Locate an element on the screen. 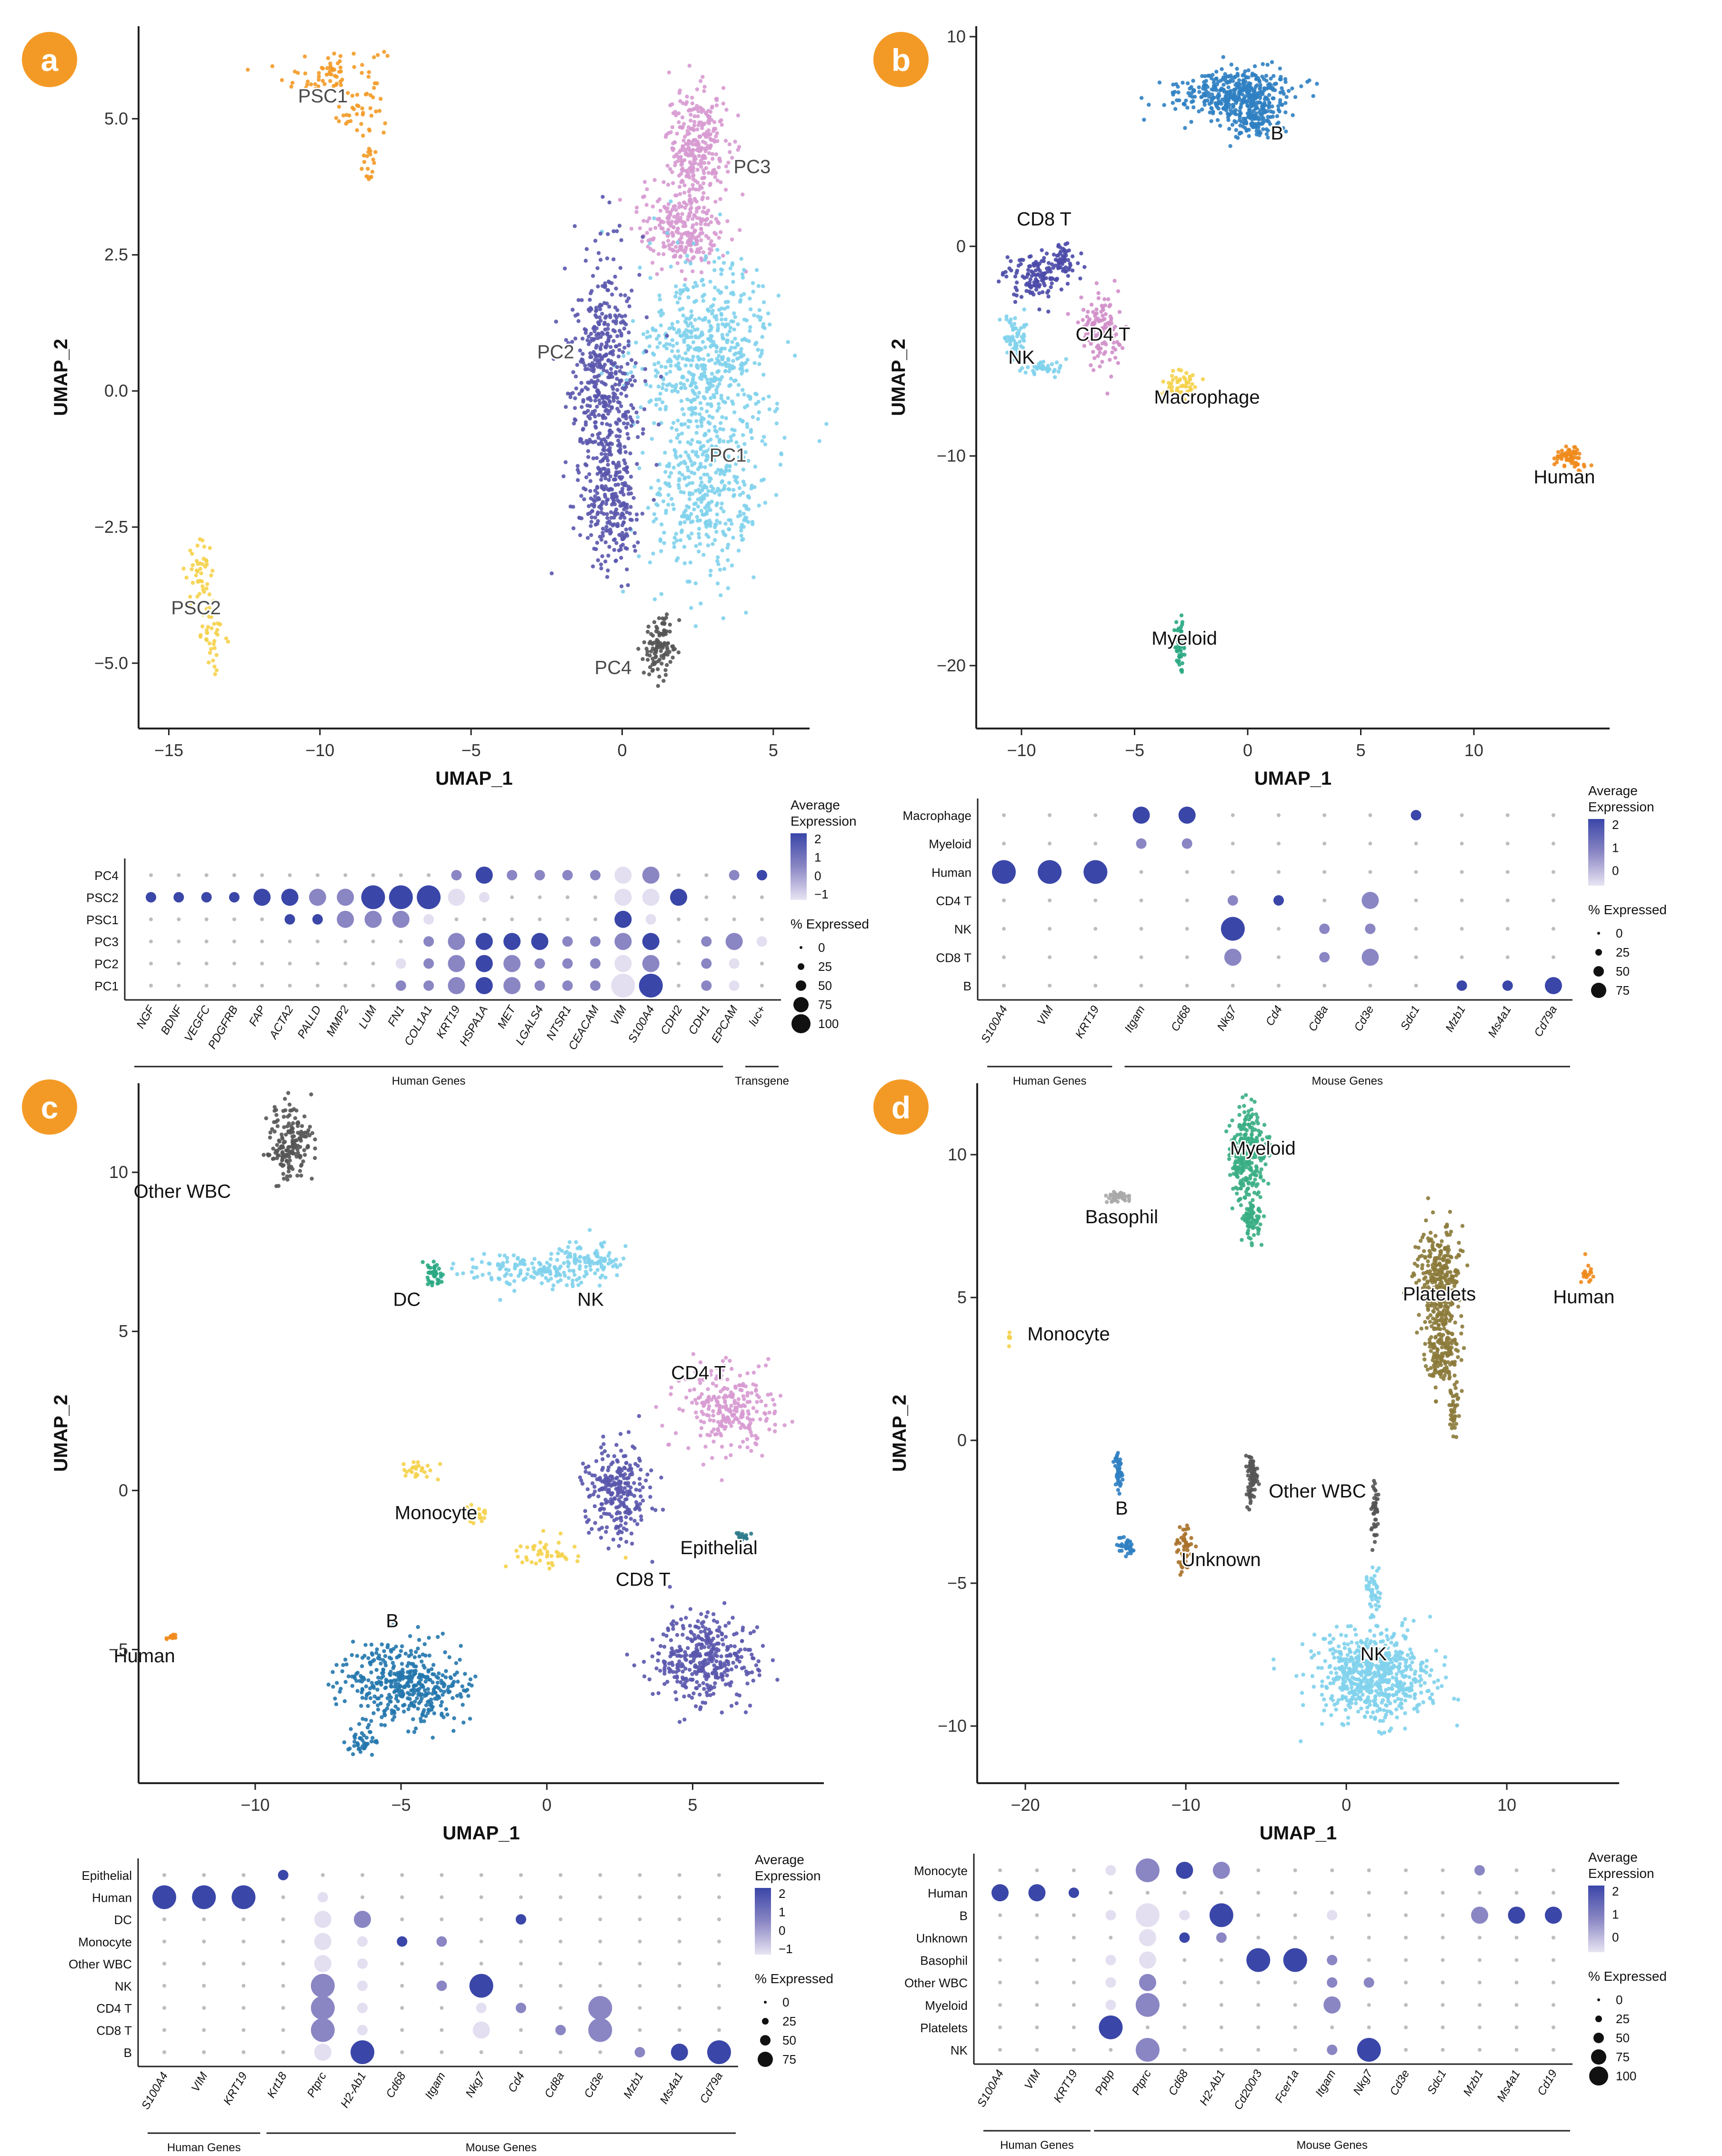  y-tick-label: −10 is located at coordinates (951, 456).